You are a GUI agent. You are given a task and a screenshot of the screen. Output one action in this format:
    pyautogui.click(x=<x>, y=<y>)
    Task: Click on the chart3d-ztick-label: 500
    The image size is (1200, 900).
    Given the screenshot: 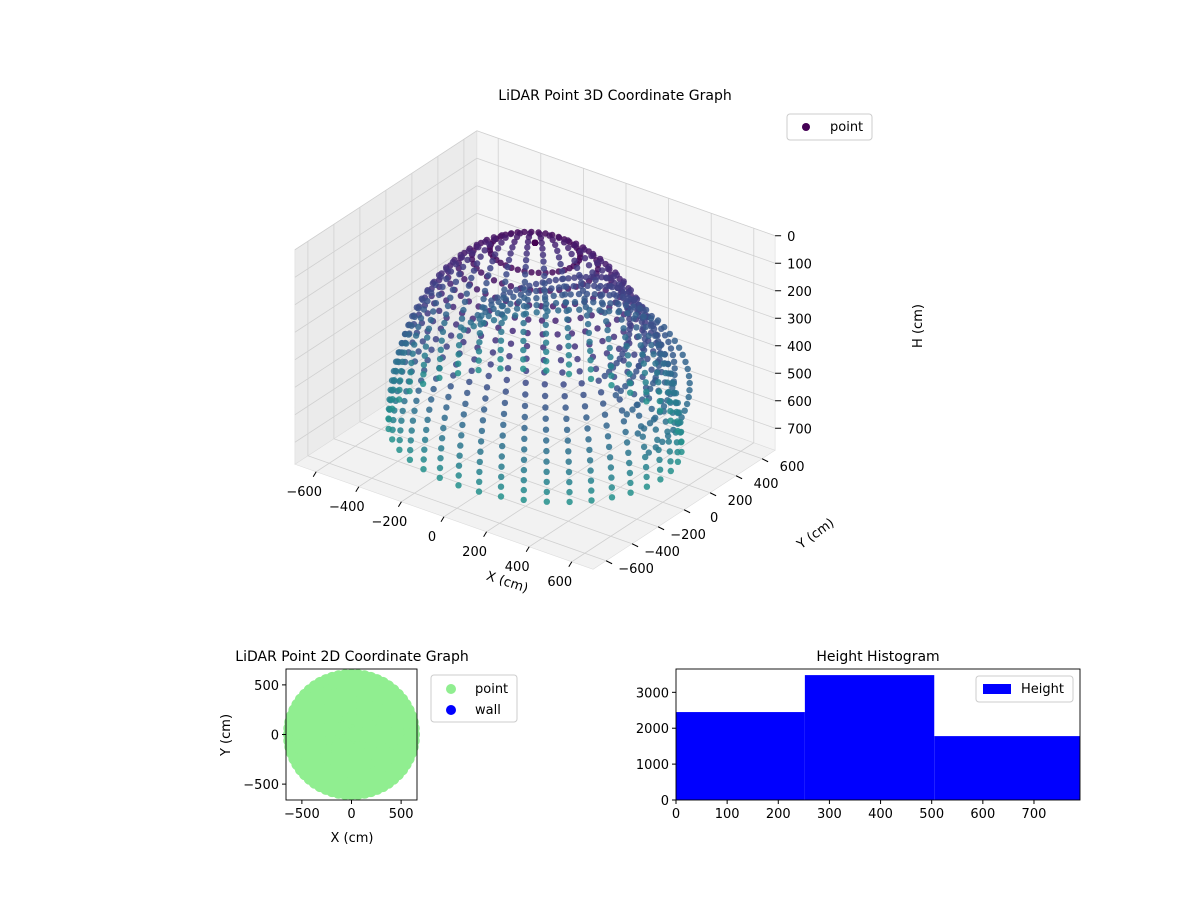 What is the action you would take?
    pyautogui.click(x=799, y=374)
    